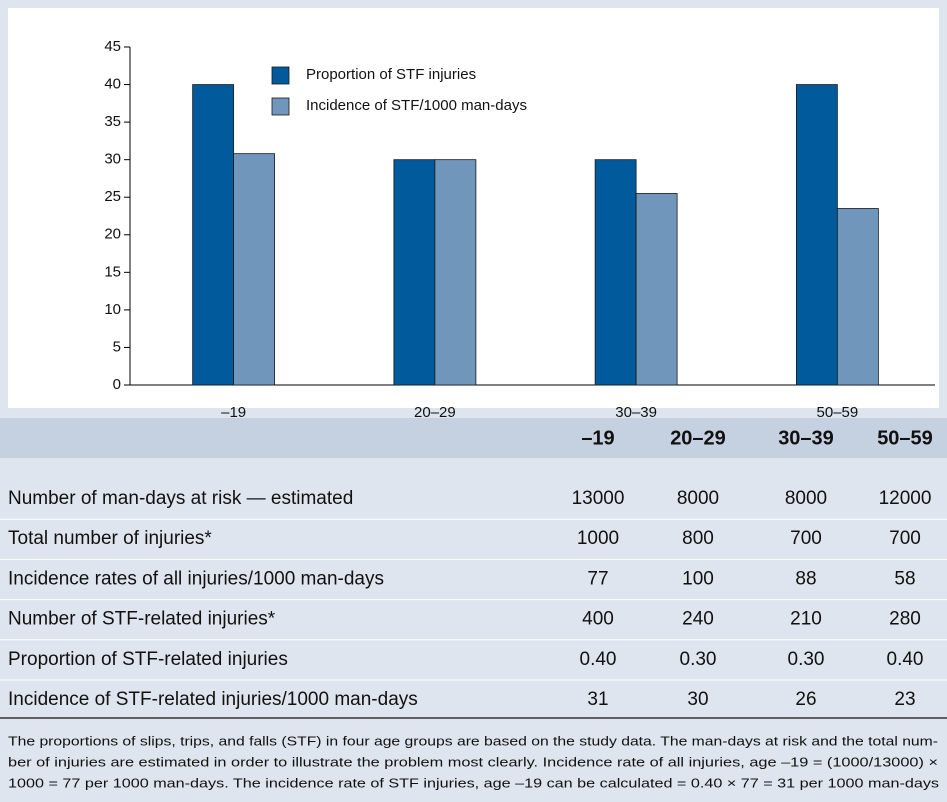 The height and width of the screenshot is (802, 947). Describe the element at coordinates (112, 309) in the screenshot. I see `y-tick-label: 10` at that location.